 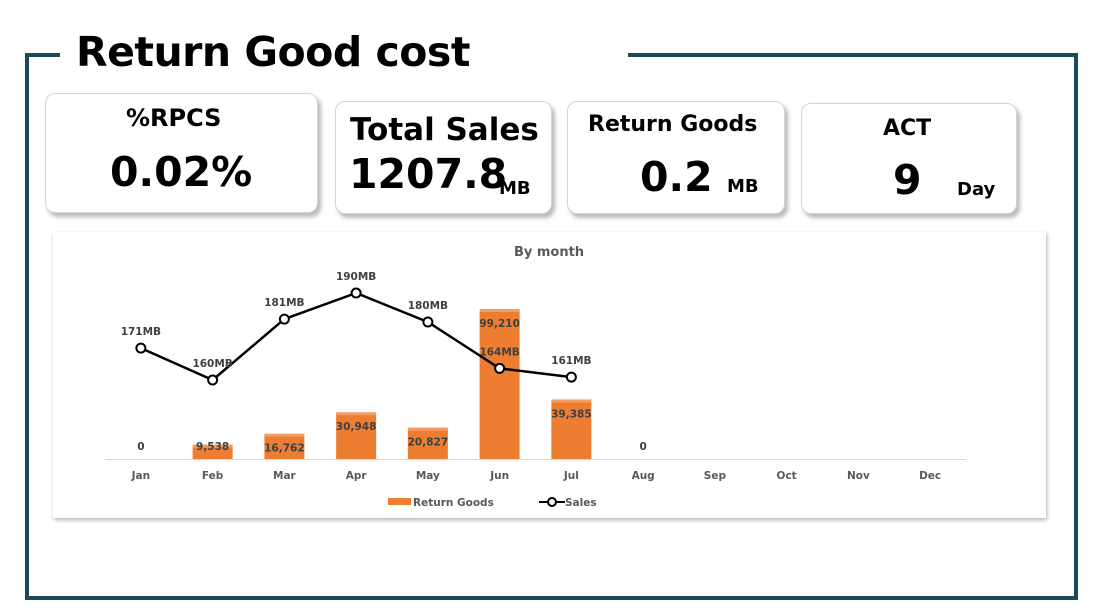 What do you see at coordinates (428, 306) in the screenshot?
I see `line-data-label: 180MB` at bounding box center [428, 306].